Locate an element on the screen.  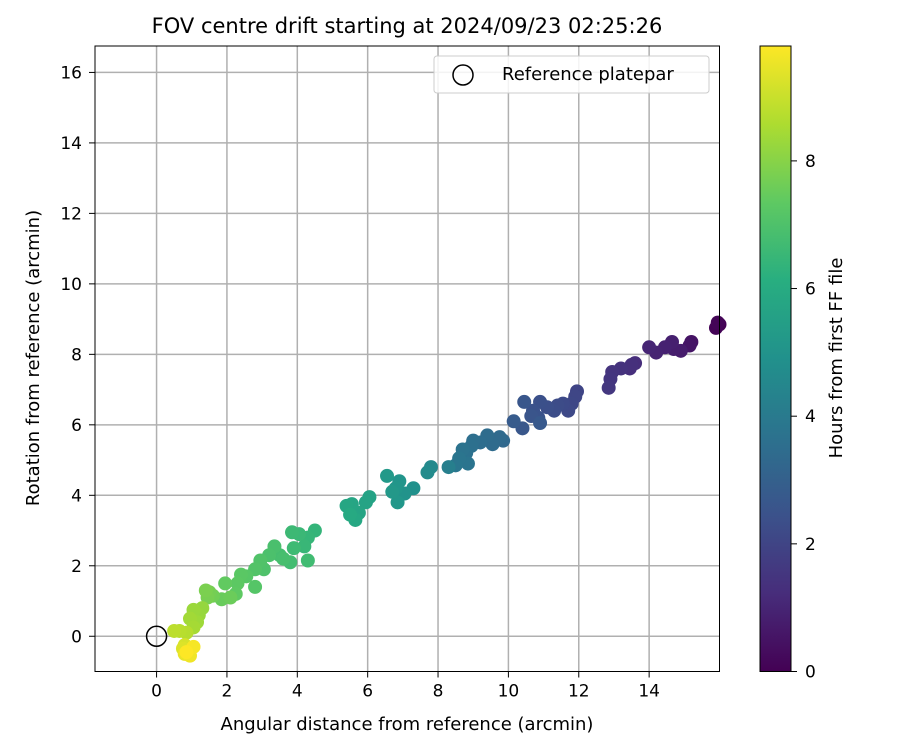
reference-point is located at coordinates (156, 636).